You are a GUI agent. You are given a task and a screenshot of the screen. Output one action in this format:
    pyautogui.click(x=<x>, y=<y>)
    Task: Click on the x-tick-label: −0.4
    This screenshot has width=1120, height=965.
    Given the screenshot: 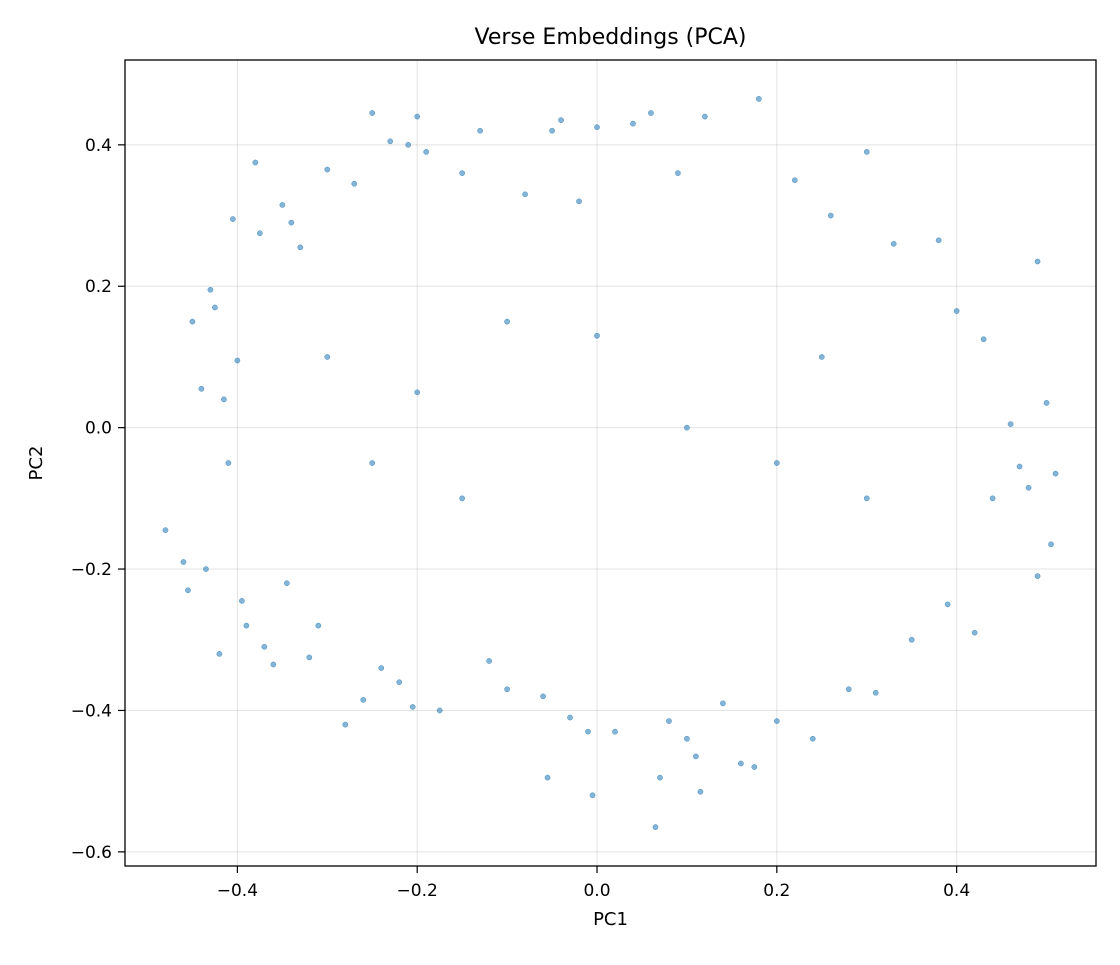 What is the action you would take?
    pyautogui.click(x=237, y=891)
    